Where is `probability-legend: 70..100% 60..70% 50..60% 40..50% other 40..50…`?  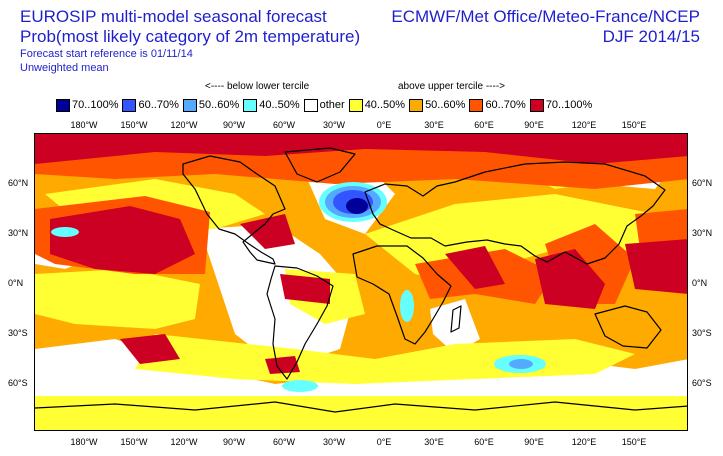 probability-legend: 70..100% 60..70% 50..60% 40..50% other 40..50… is located at coordinates (326, 105).